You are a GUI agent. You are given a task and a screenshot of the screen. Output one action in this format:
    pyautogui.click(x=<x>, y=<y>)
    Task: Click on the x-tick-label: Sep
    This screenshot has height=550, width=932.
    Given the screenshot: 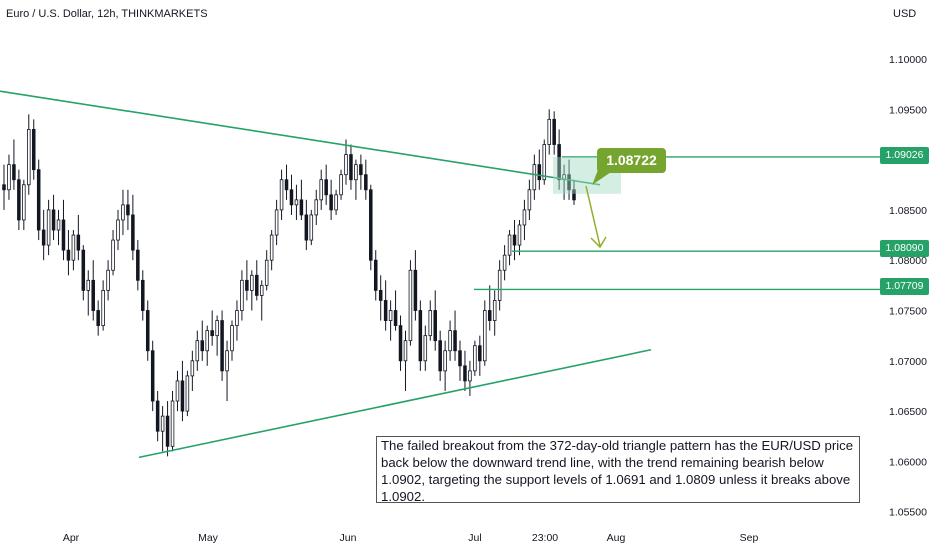 What is the action you would take?
    pyautogui.click(x=749, y=538)
    